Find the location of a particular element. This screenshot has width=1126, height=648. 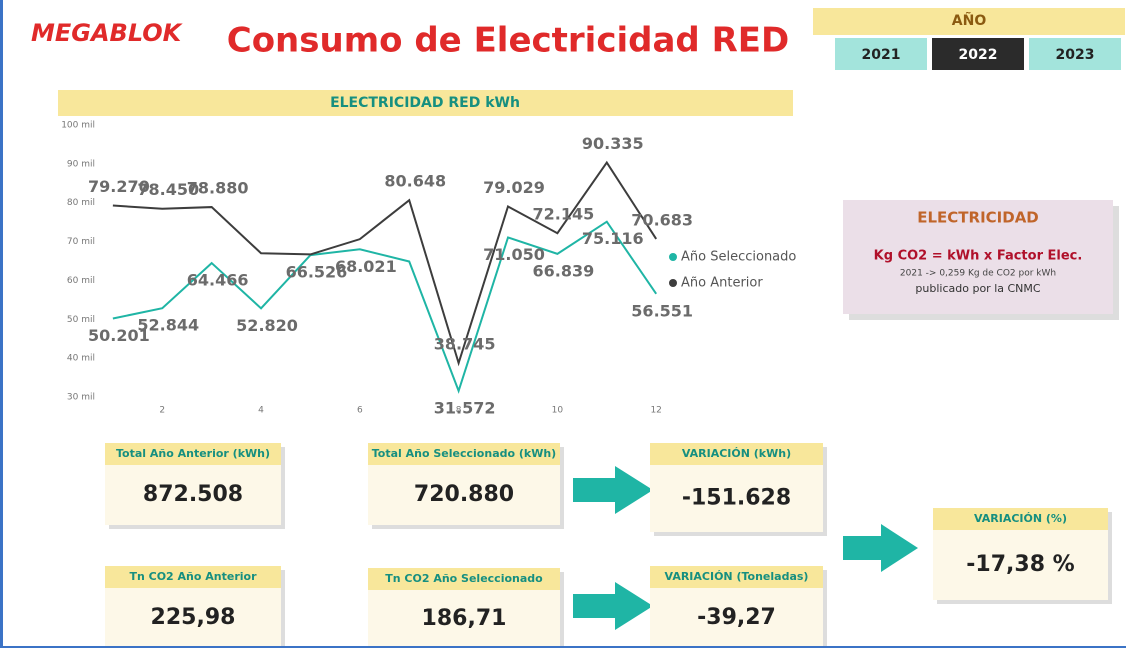

kpi-value: 225,98 is located at coordinates (193, 617).